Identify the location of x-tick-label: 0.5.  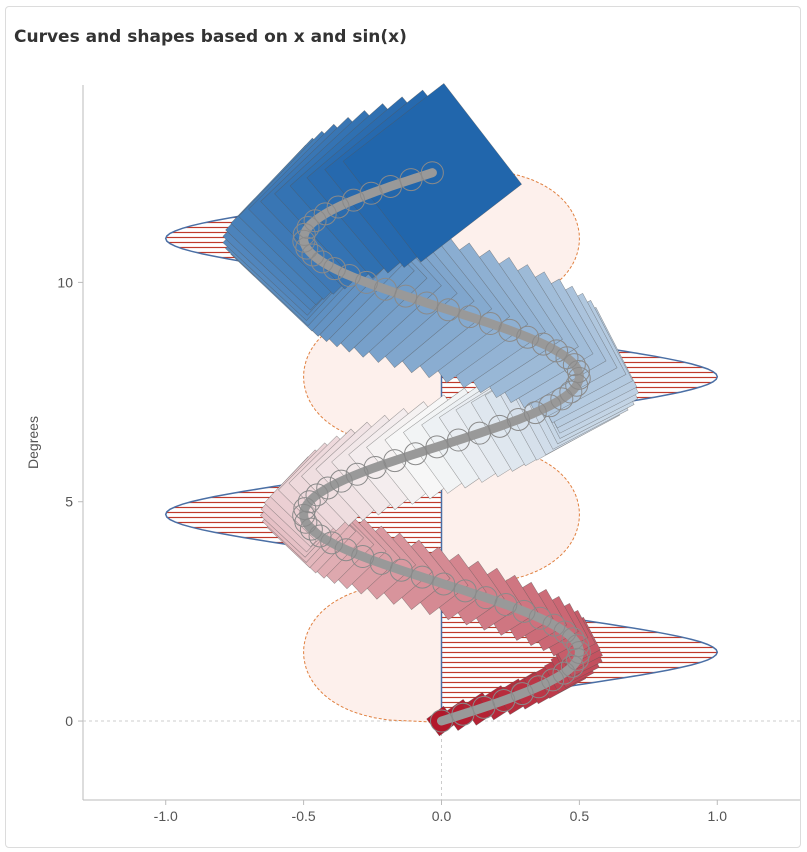
(580, 816).